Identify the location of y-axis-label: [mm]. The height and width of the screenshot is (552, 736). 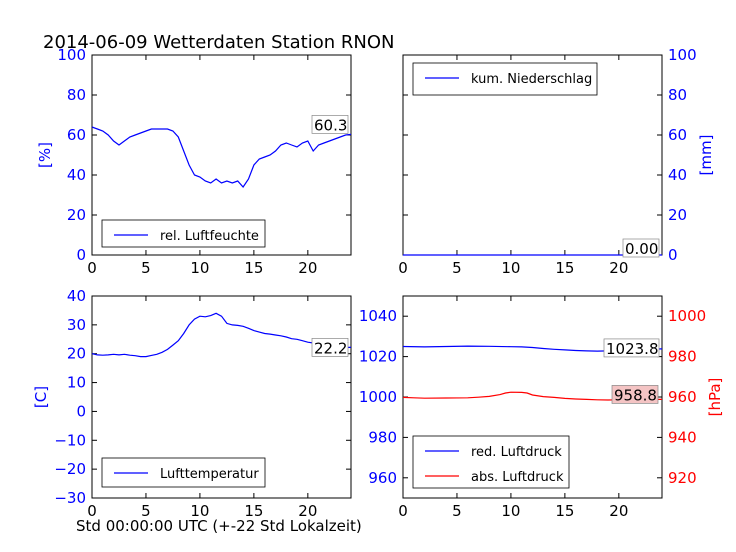
(706, 155).